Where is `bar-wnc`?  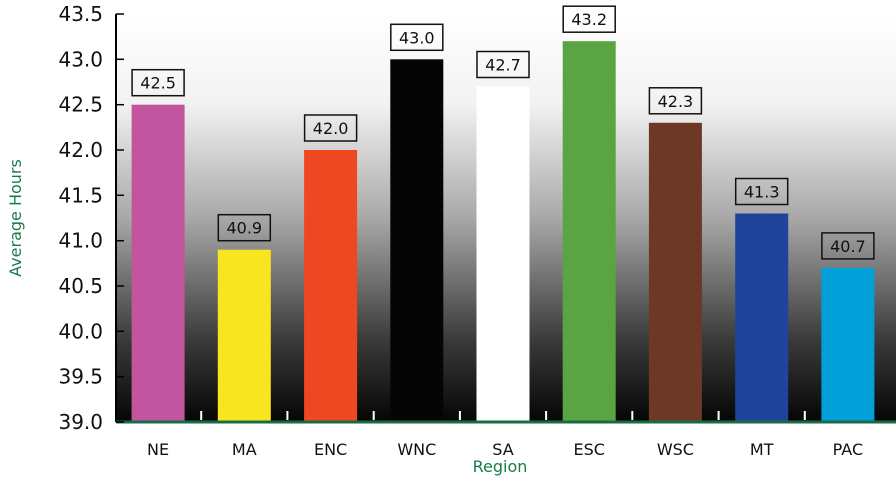
bar-wnc is located at coordinates (417, 241).